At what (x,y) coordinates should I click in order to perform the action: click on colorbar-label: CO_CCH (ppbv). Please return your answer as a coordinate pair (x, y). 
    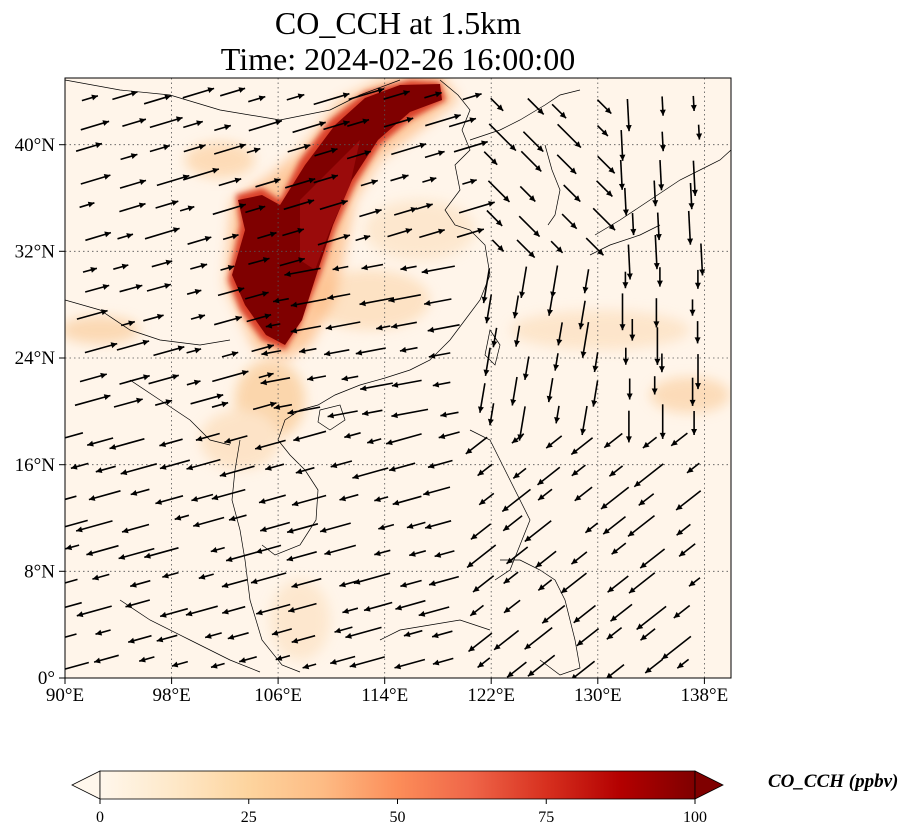
    Looking at the image, I should click on (833, 781).